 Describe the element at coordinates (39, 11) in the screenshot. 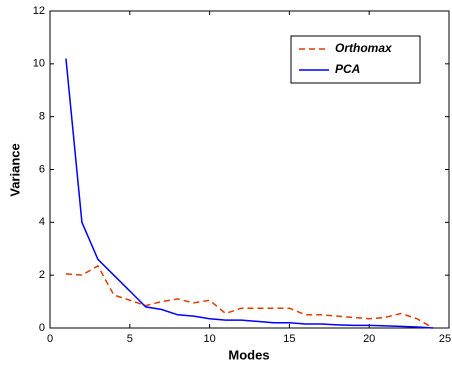

I see `y-tick-label: 12` at that location.